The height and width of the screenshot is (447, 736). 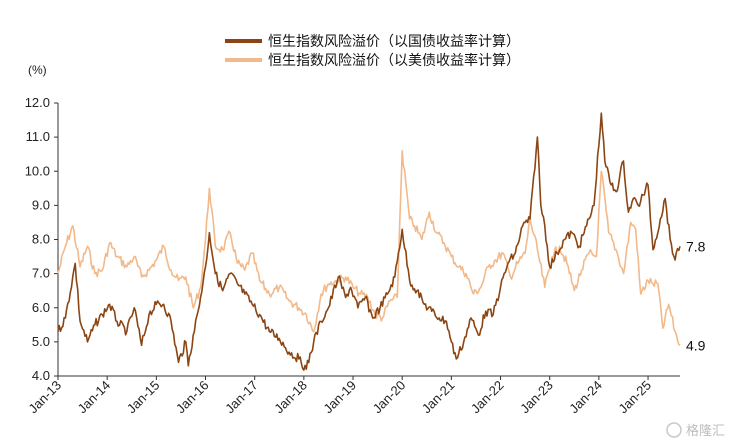 What do you see at coordinates (37, 170) in the screenshot?
I see `y-tick-label: 10.0` at bounding box center [37, 170].